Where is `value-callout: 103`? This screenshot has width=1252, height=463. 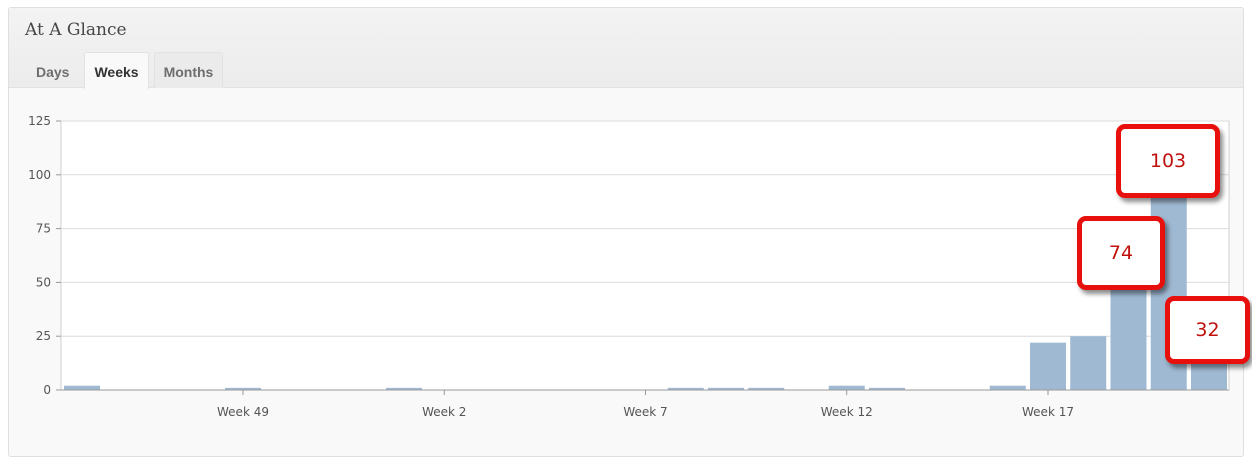 value-callout: 103 is located at coordinates (1168, 161).